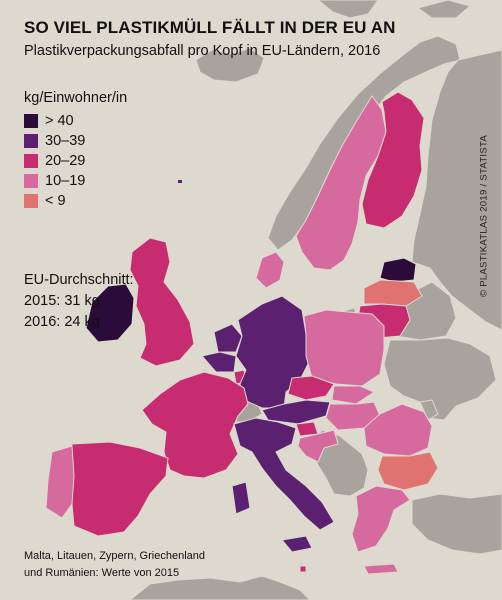  I want to click on legend-label: 10–19, so click(65, 181).